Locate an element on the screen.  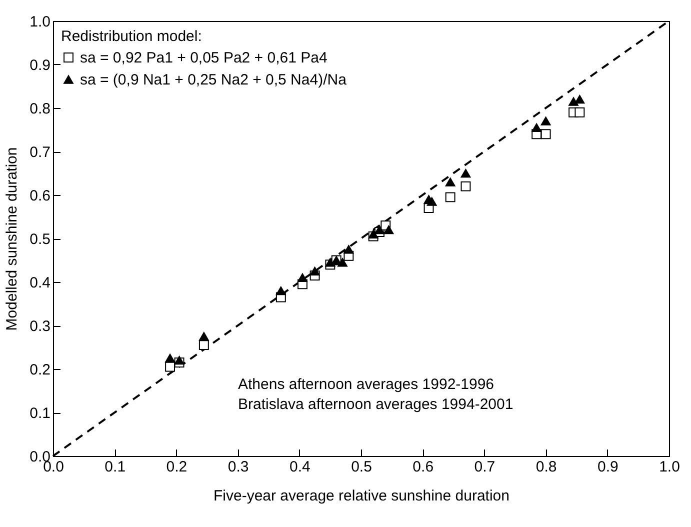
annotation: Bratislava afternoon averages 1994-2001 is located at coordinates (376, 404).